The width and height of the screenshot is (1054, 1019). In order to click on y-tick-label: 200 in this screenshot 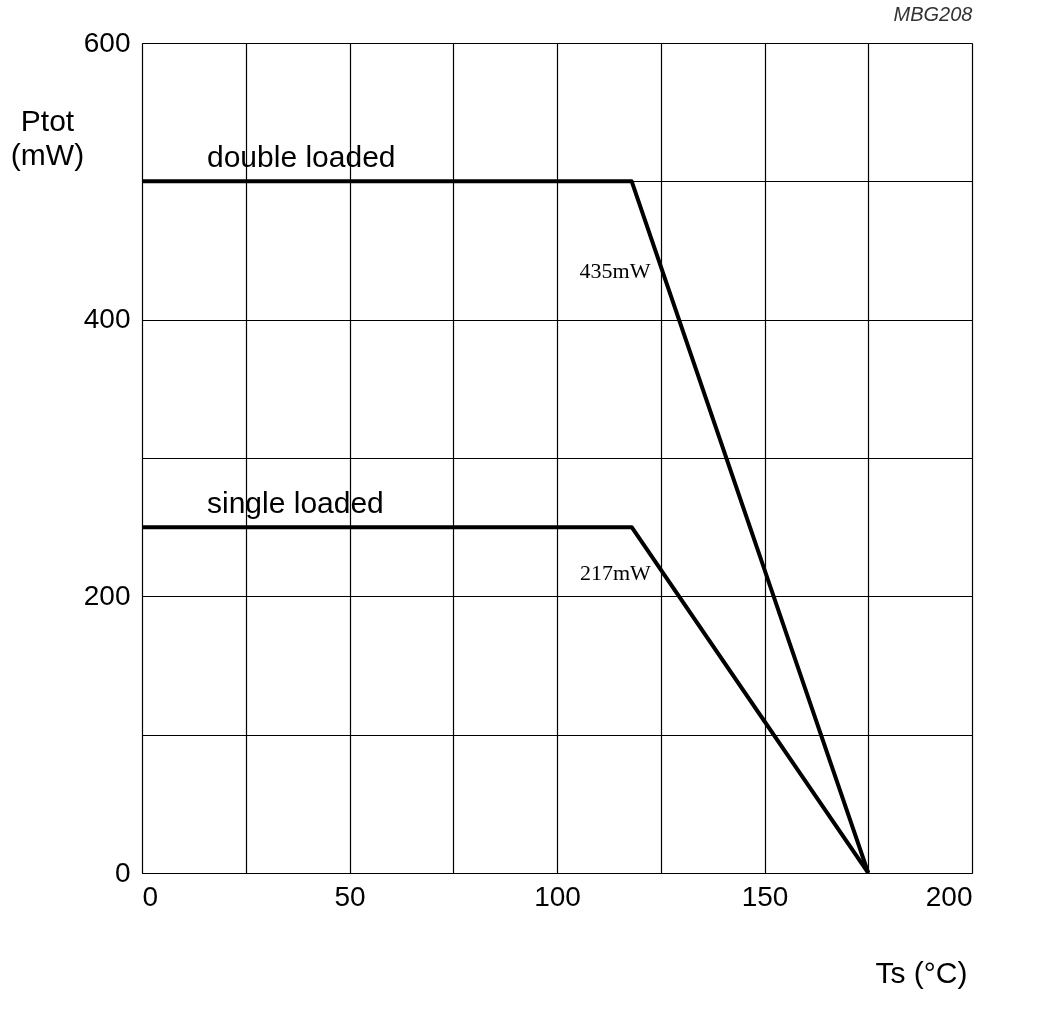, I will do `click(107, 595)`.